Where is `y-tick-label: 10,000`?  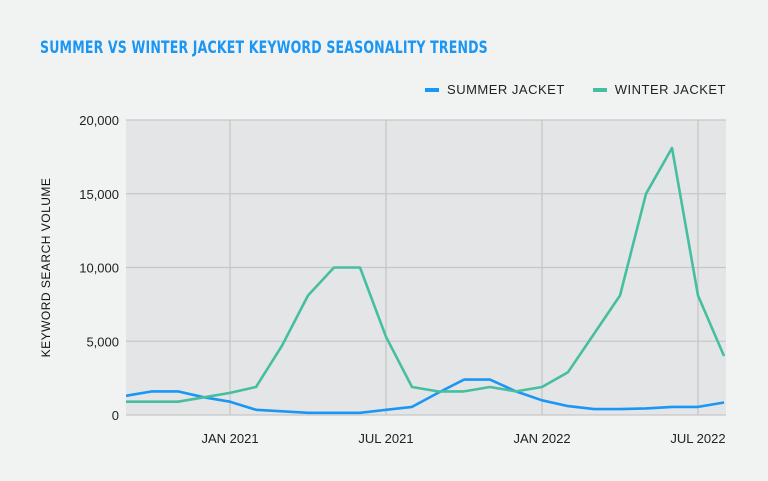 y-tick-label: 10,000 is located at coordinates (99, 268).